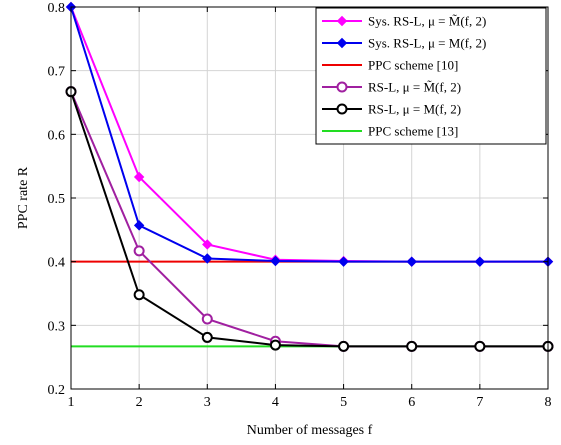  What do you see at coordinates (414, 87) in the screenshot?
I see `legend-label: RS-L, μ = M̃(f, 2)` at bounding box center [414, 87].